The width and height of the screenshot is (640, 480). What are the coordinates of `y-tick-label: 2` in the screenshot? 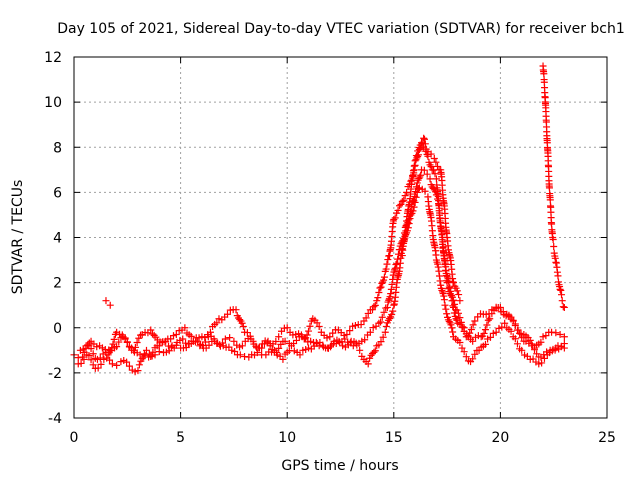 It's located at (57, 284).